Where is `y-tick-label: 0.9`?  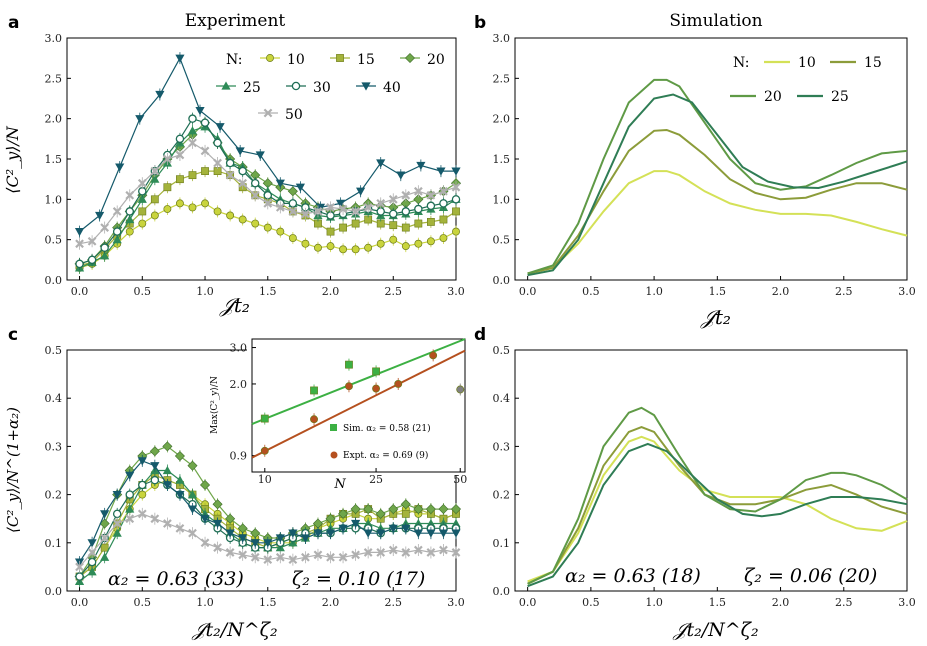
y-tick-label: 0.9 is located at coordinates (239, 456).